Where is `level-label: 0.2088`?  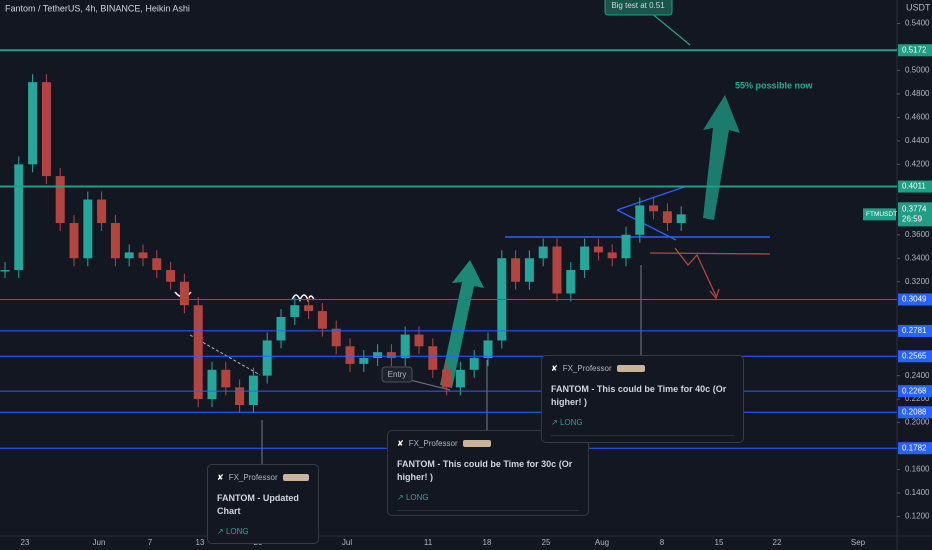
level-label: 0.2088 is located at coordinates (914, 411).